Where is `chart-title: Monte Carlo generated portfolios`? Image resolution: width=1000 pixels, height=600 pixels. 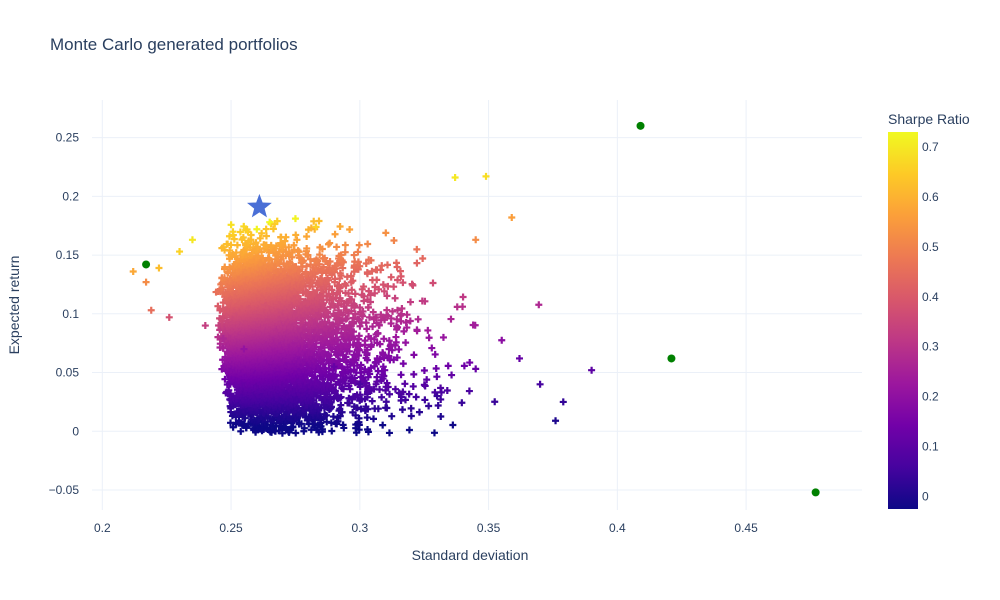
chart-title: Monte Carlo generated portfolios is located at coordinates (174, 44).